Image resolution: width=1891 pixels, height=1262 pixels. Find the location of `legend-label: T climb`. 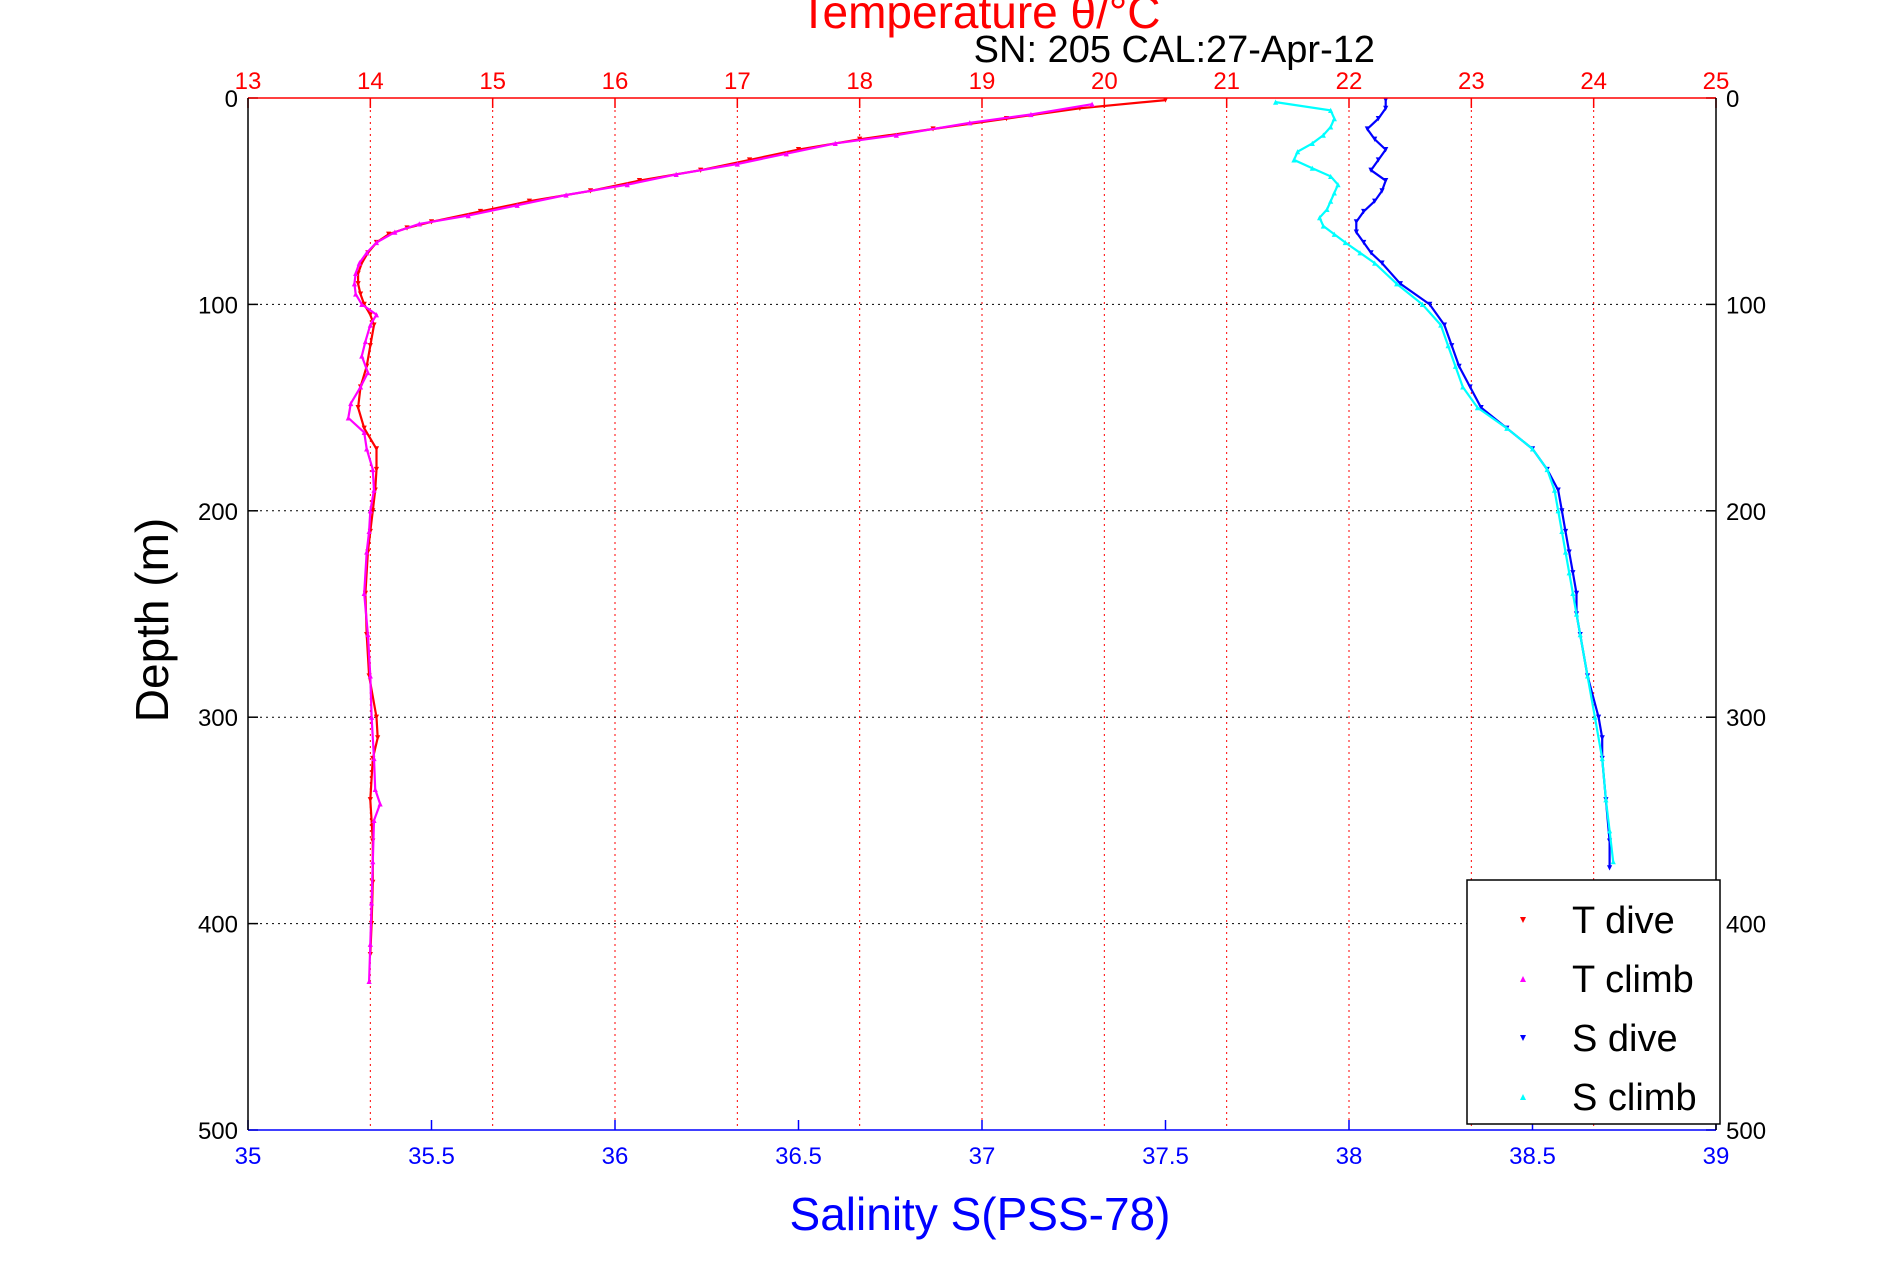

legend-label: T climb is located at coordinates (1633, 980).